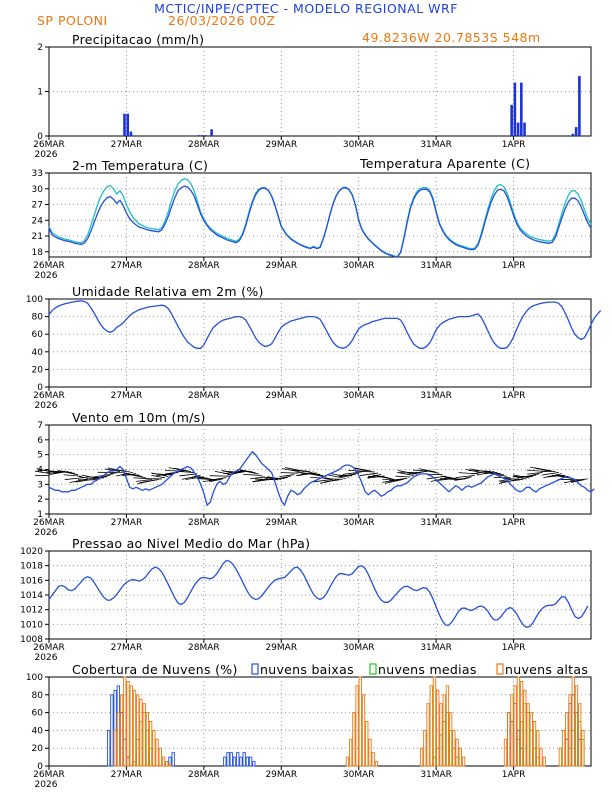 The height and width of the screenshot is (792, 612). Describe the element at coordinates (31, 625) in the screenshot. I see `y-tick-label: 1010` at that location.